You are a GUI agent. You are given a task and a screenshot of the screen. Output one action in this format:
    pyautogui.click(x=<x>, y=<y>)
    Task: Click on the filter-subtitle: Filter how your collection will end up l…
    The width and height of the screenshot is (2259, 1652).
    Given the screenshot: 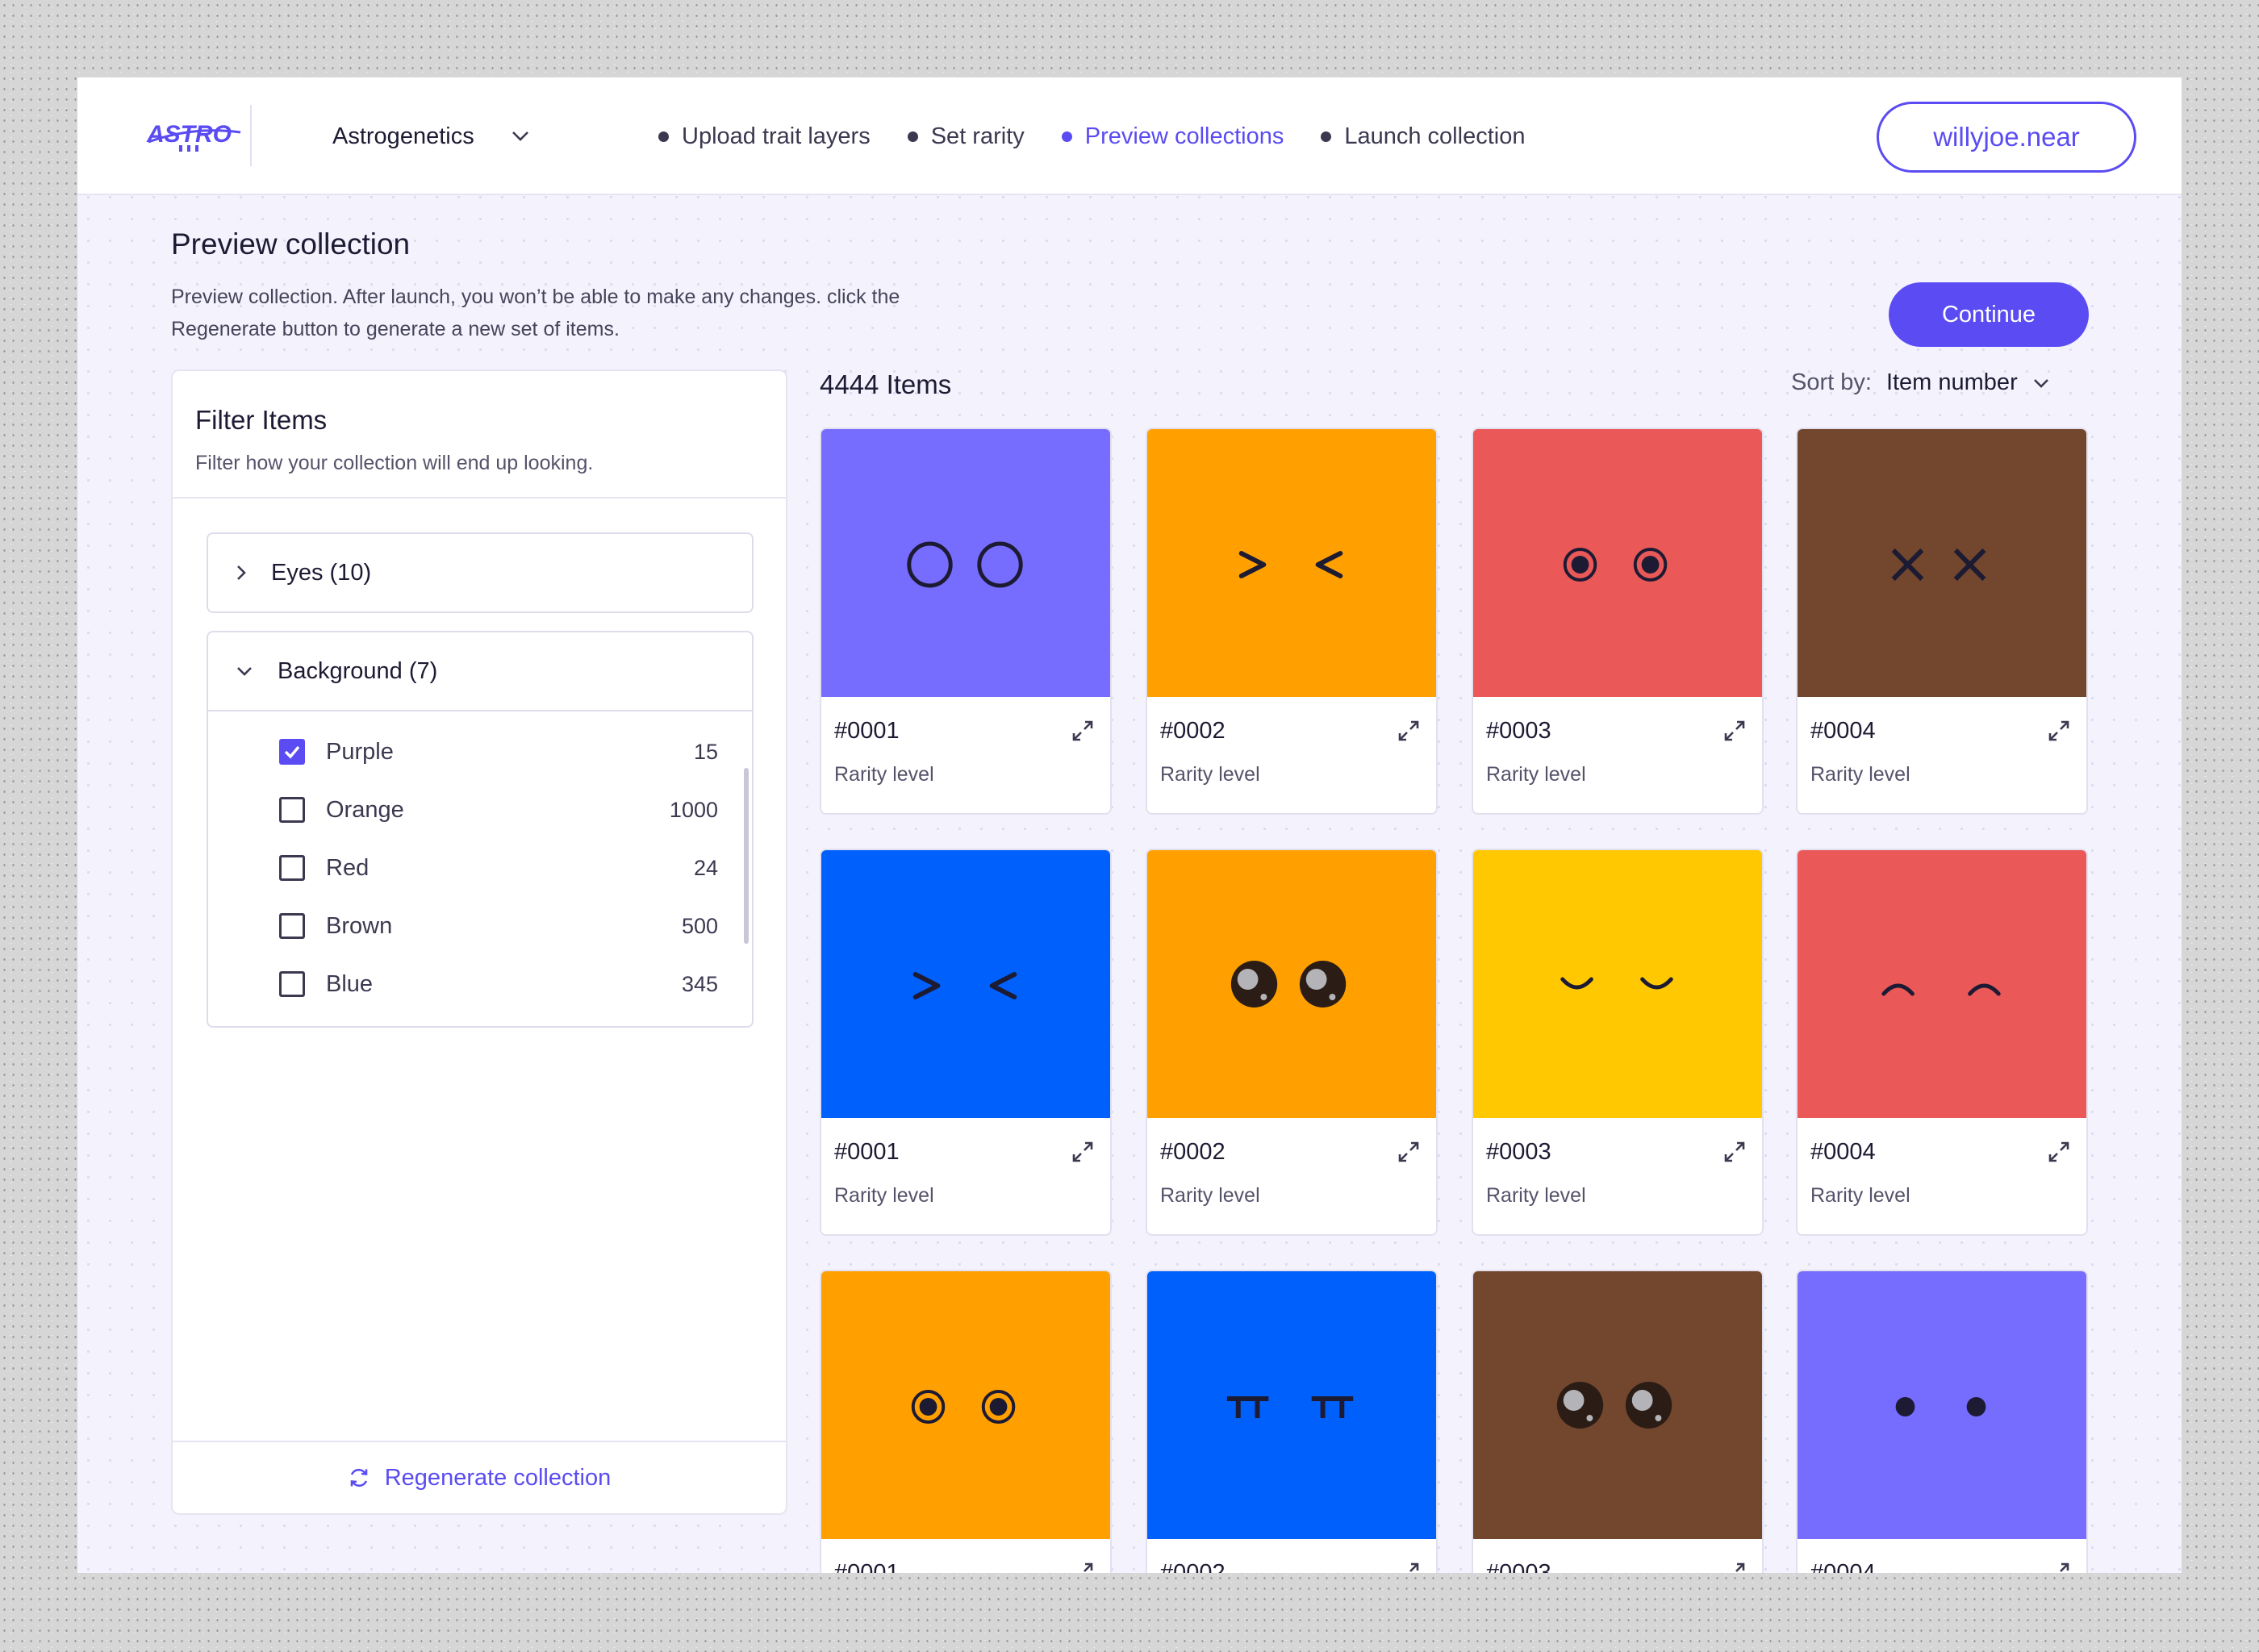 What is the action you would take?
    pyautogui.click(x=395, y=463)
    